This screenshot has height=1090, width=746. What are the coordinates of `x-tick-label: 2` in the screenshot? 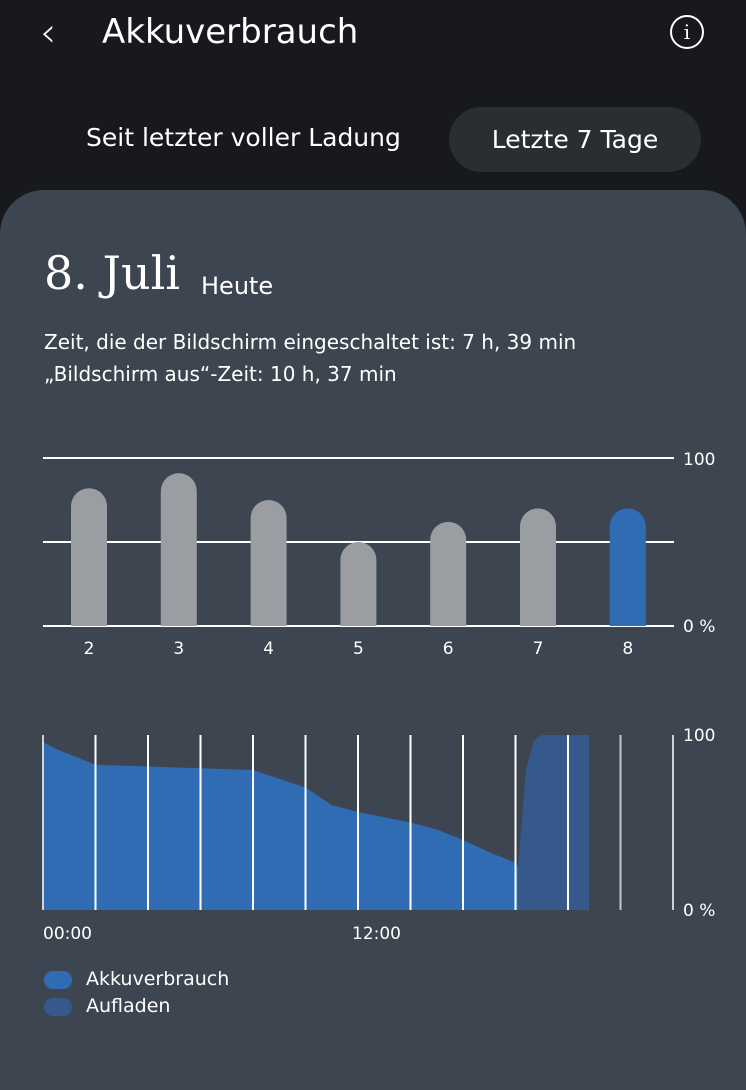 It's located at (89, 649).